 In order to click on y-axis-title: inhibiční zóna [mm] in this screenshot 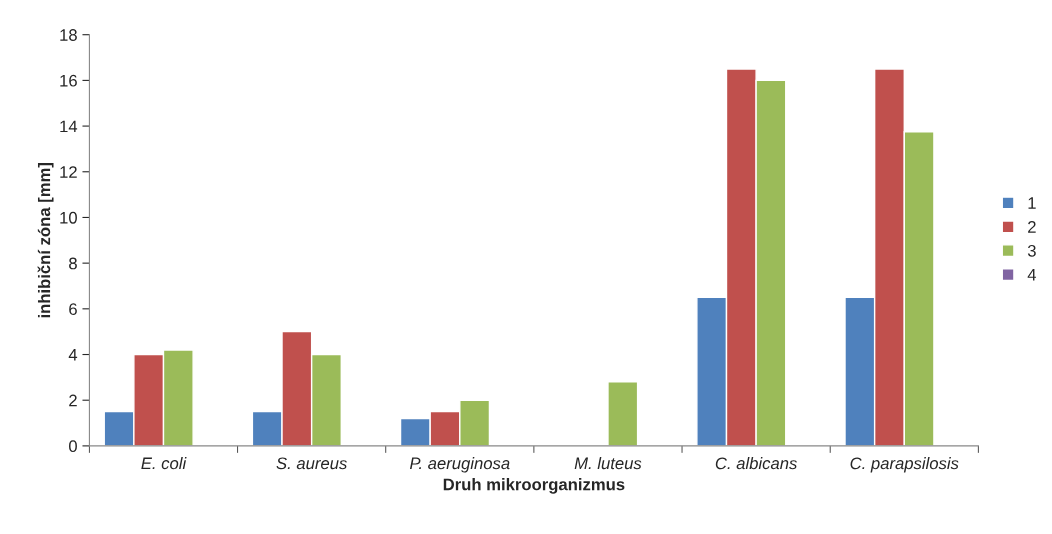, I will do `click(45, 240)`.